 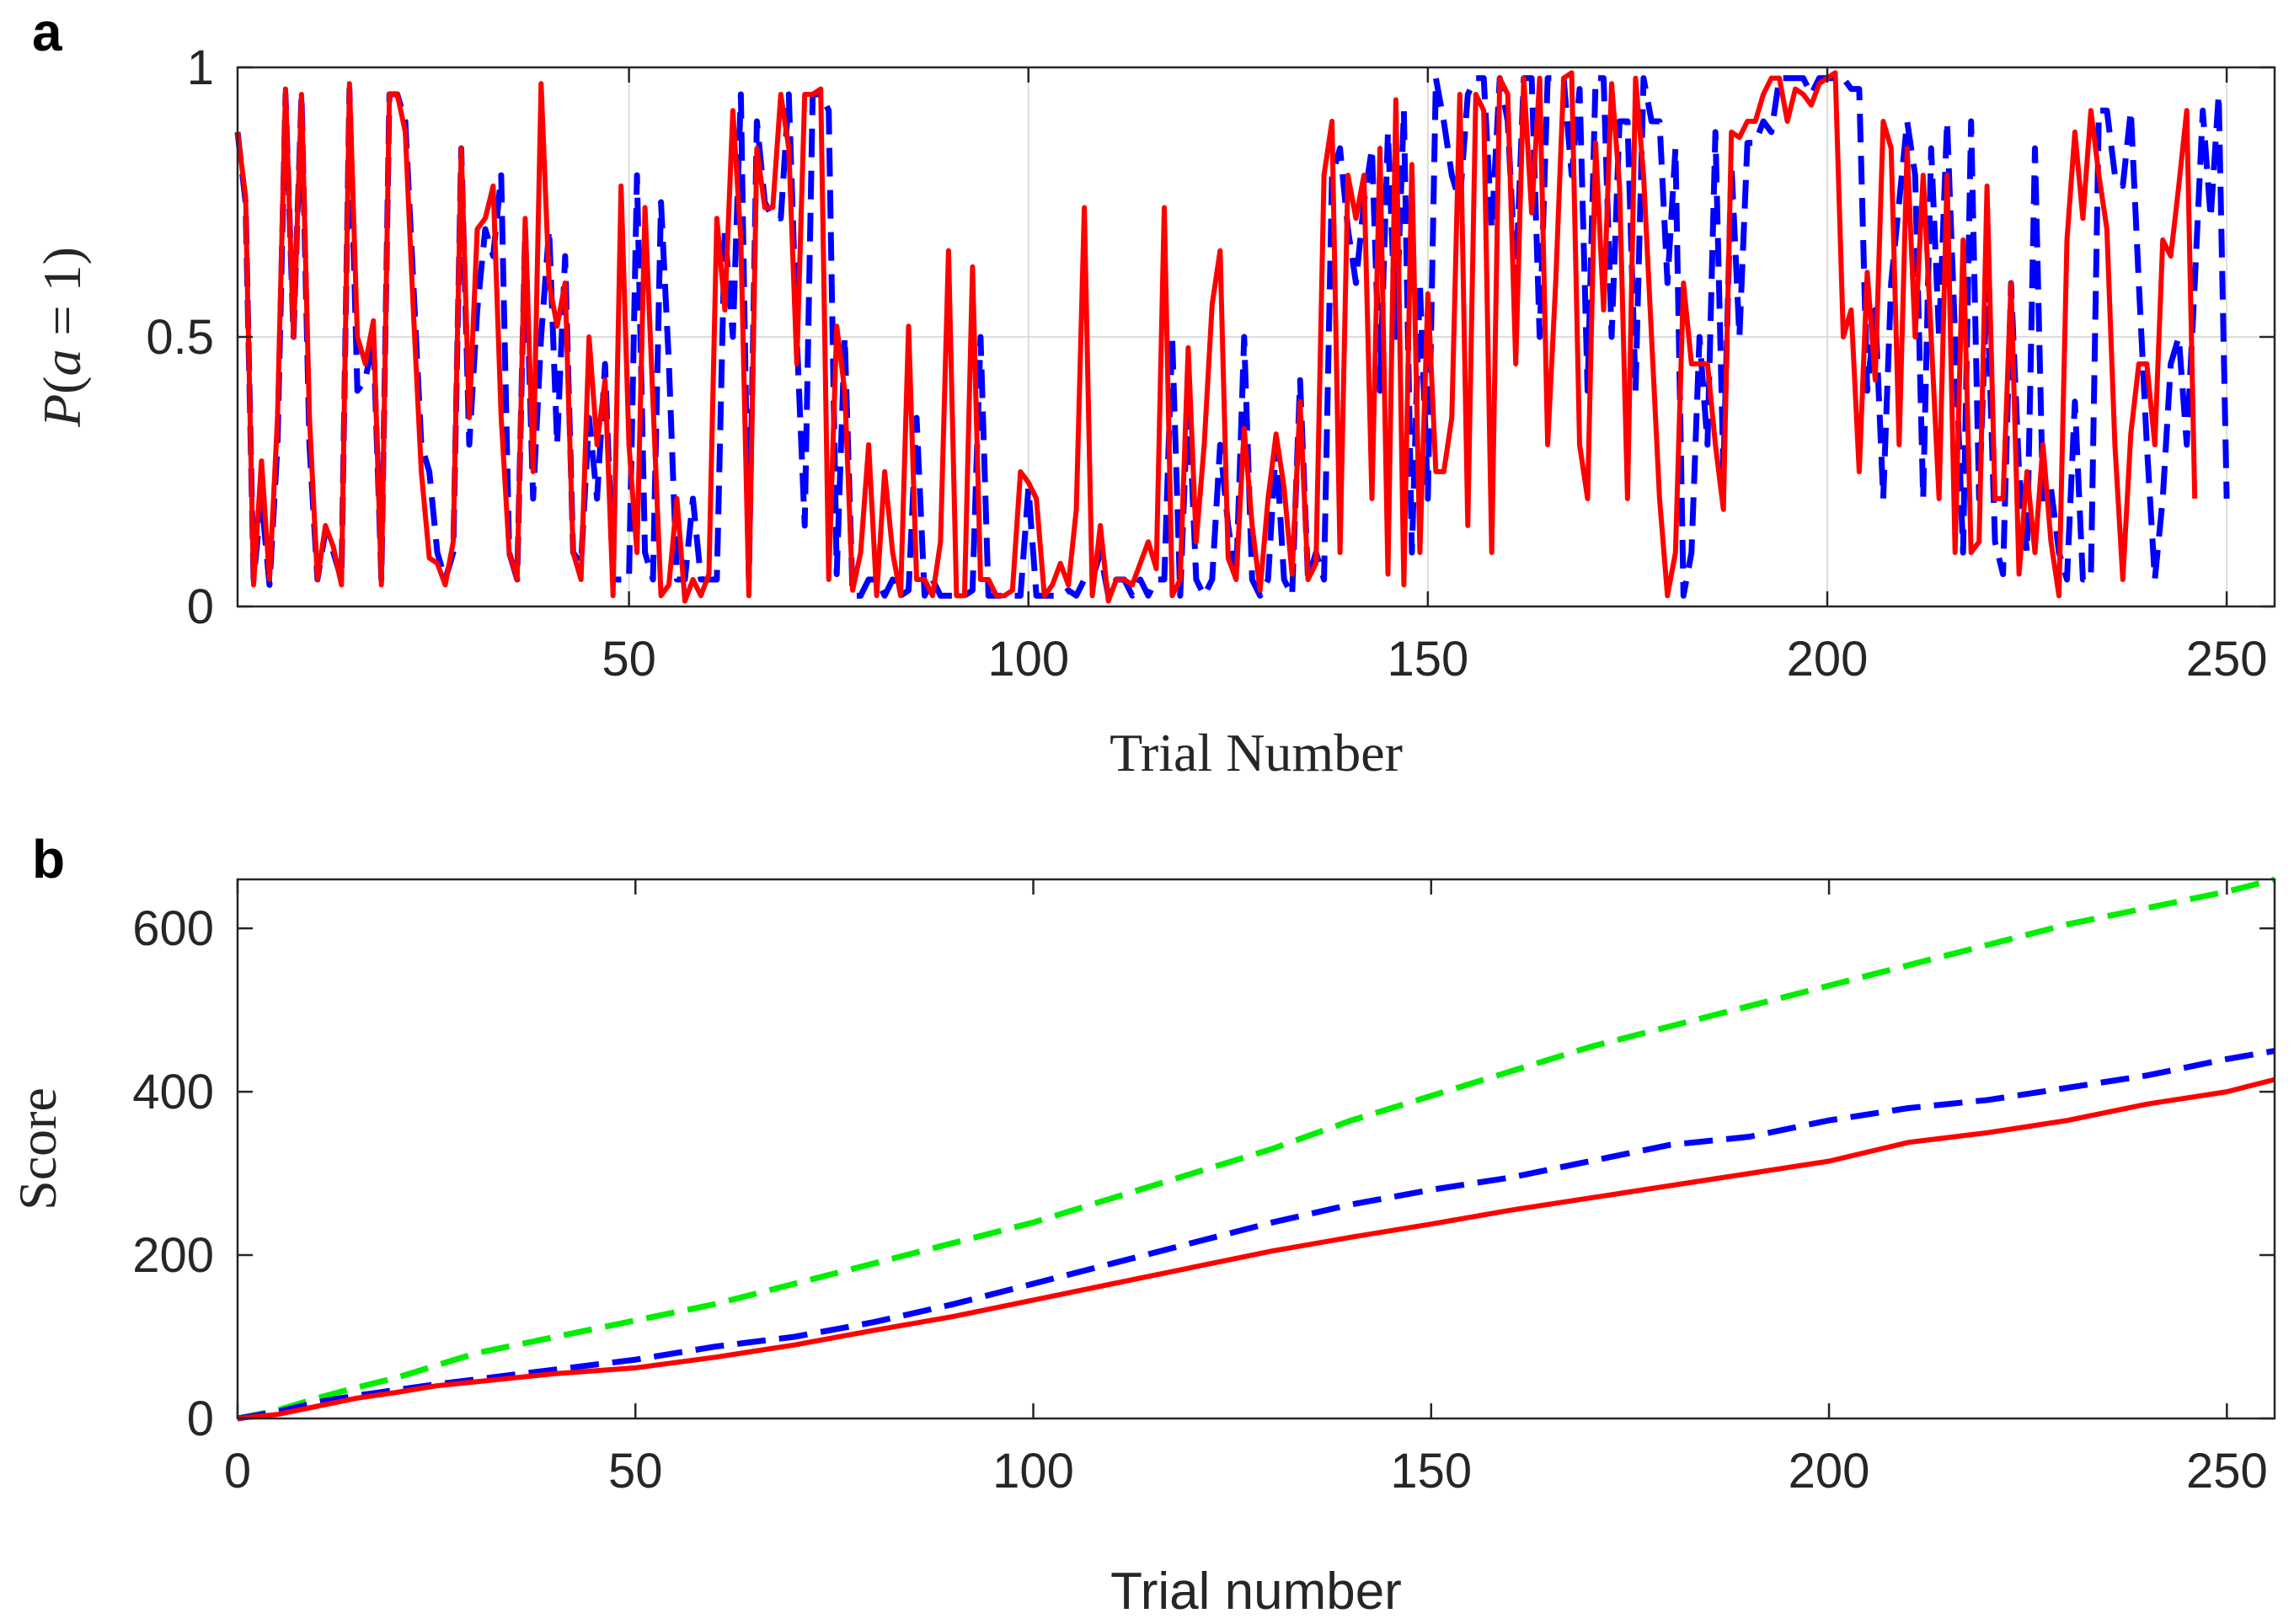 What do you see at coordinates (62, 411) in the screenshot?
I see `y-label-p: P` at bounding box center [62, 411].